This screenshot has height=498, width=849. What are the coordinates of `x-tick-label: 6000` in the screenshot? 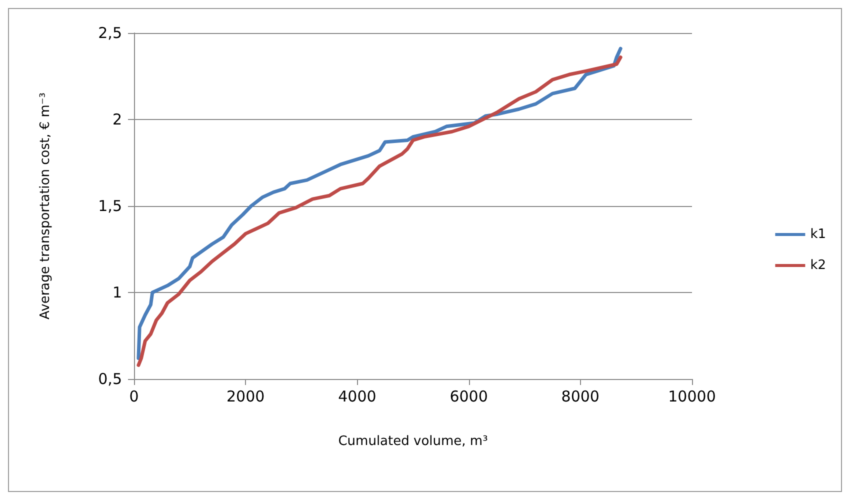 It's located at (469, 397).